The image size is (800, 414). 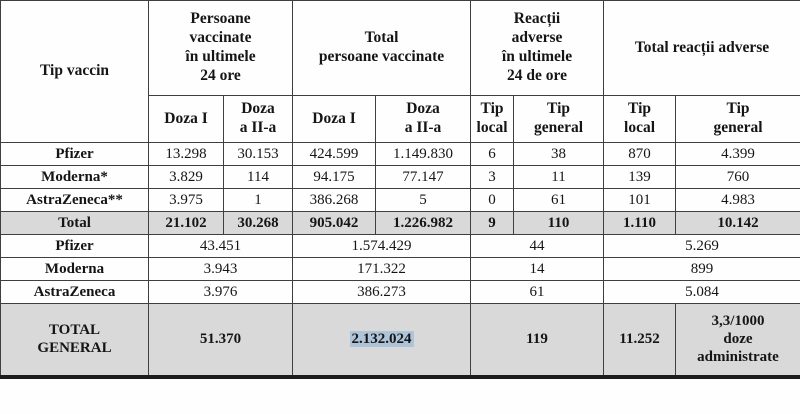 I want to click on data-cell: 386.268, so click(x=334, y=200).